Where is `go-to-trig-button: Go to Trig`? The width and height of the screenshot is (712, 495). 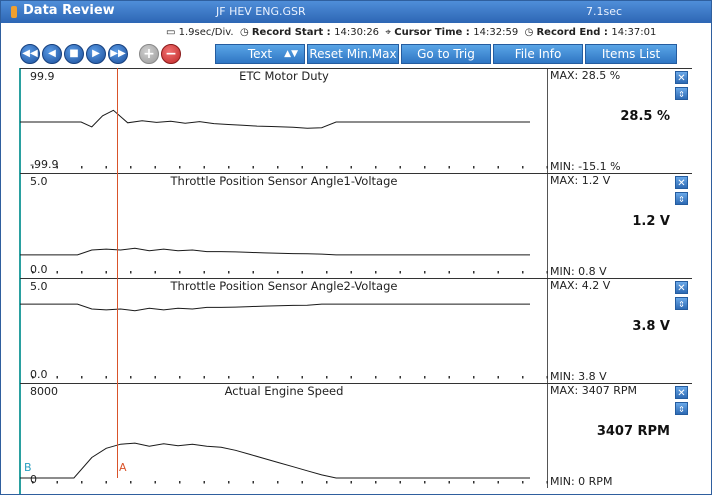 go-to-trig-button: Go to Trig is located at coordinates (446, 54).